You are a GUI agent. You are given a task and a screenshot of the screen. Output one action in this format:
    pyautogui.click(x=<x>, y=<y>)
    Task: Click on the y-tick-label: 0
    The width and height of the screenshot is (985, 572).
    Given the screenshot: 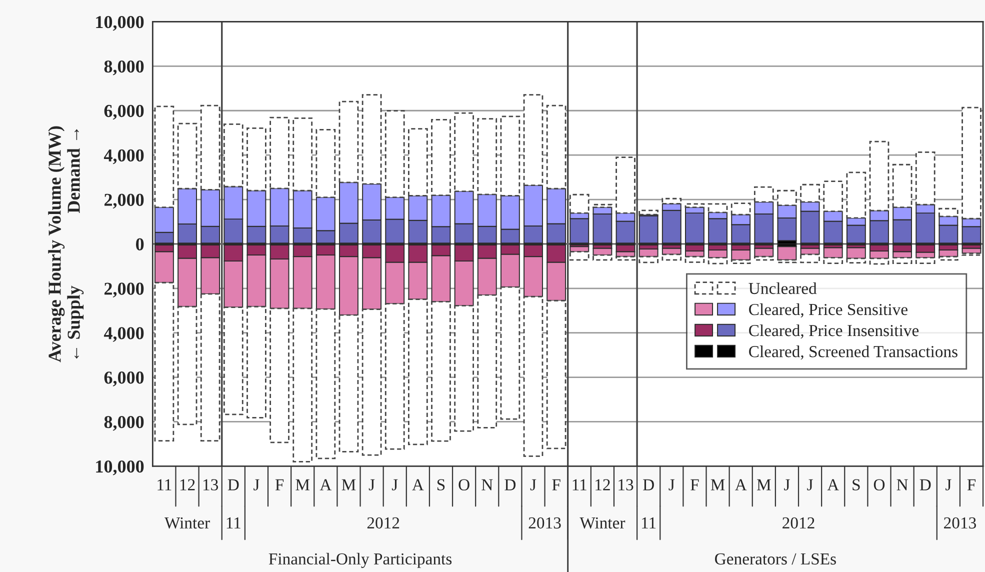 What is the action you would take?
    pyautogui.click(x=140, y=244)
    